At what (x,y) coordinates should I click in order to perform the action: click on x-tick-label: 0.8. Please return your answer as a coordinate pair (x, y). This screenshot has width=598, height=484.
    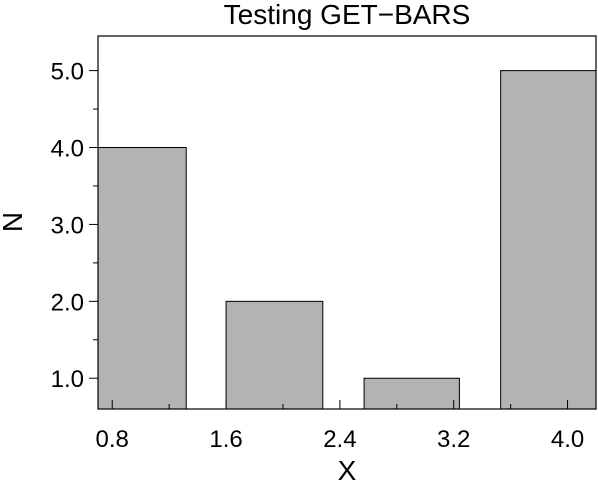
    Looking at the image, I should click on (112, 439).